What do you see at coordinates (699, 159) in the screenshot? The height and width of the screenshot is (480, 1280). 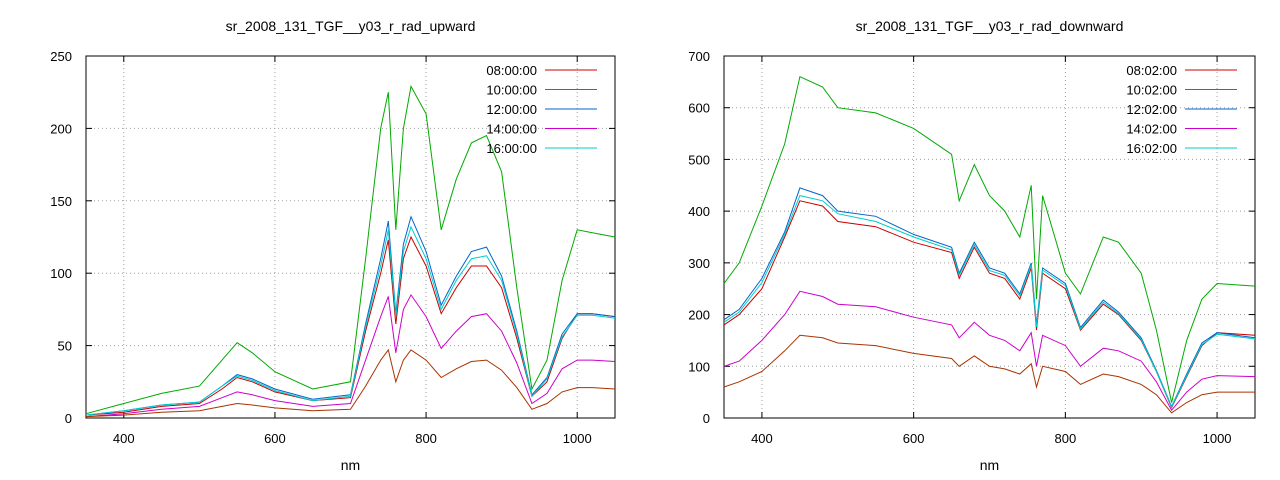 I see `y-tick-label: 500` at bounding box center [699, 159].